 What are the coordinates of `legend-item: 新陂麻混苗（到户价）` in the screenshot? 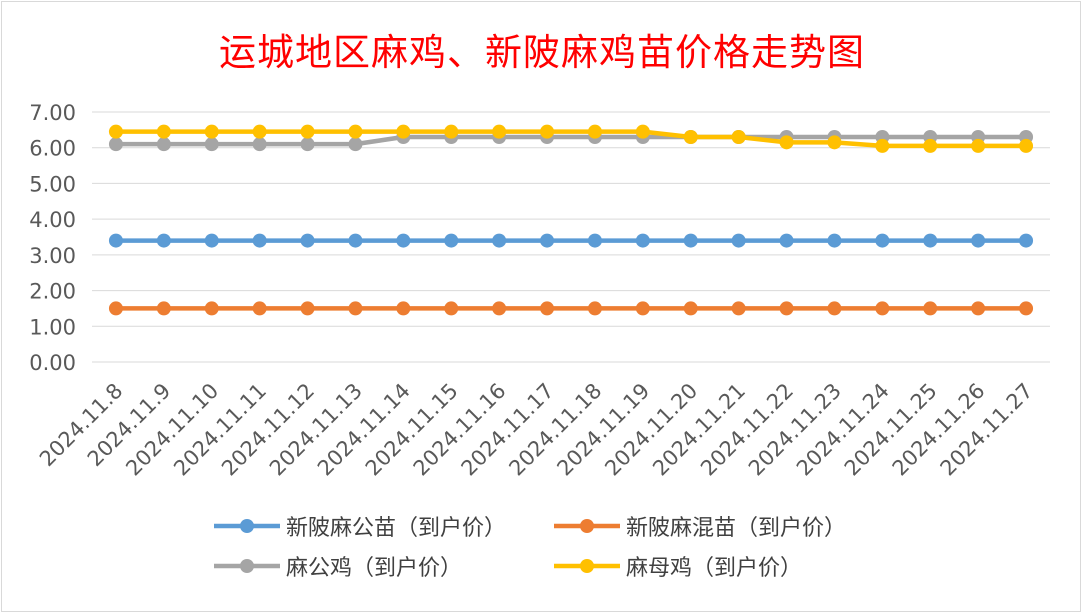 It's located at (717, 527).